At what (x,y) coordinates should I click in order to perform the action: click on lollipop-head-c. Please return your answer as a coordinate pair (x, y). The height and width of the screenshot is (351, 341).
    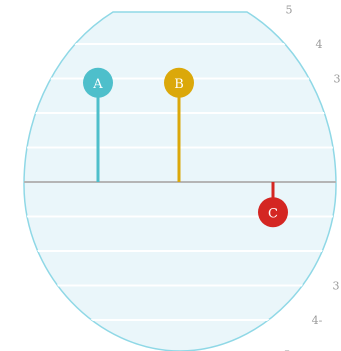
    Looking at the image, I should click on (273, 212).